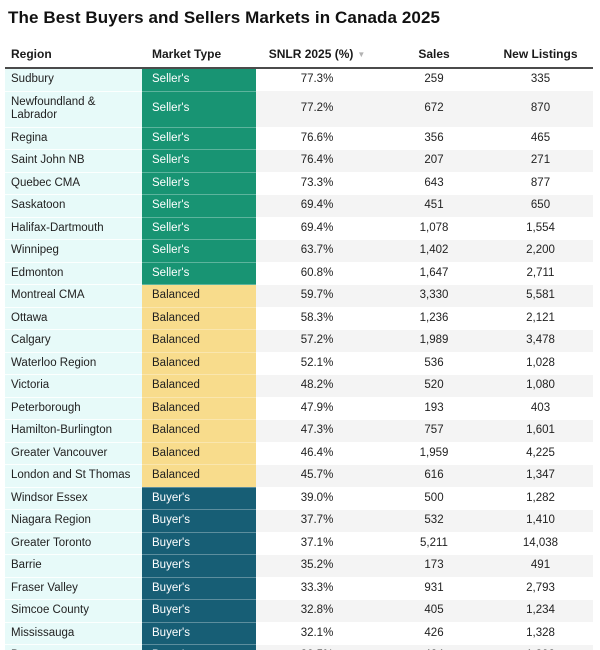  I want to click on snlr-cell: 37.1%, so click(318, 543).